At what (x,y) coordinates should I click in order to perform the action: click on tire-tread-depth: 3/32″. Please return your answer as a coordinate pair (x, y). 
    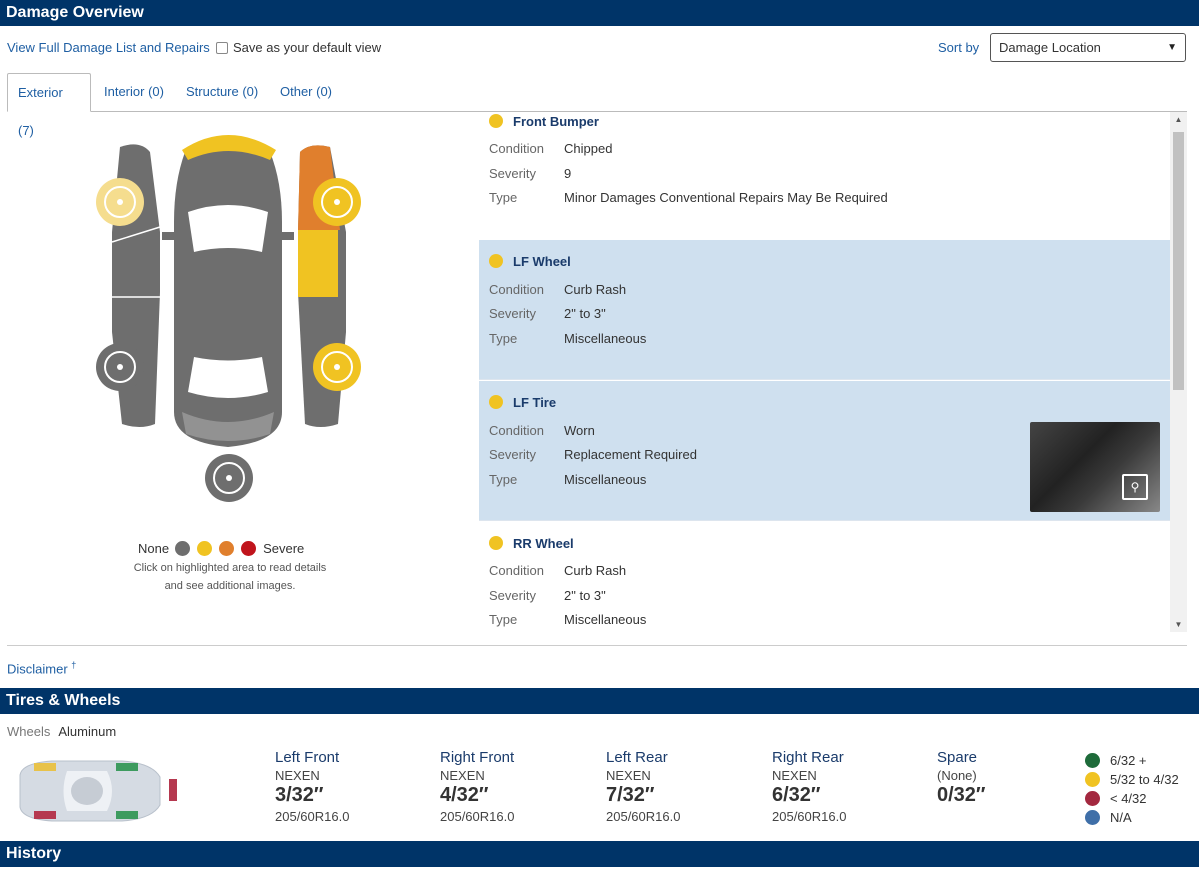
    Looking at the image, I should click on (299, 795).